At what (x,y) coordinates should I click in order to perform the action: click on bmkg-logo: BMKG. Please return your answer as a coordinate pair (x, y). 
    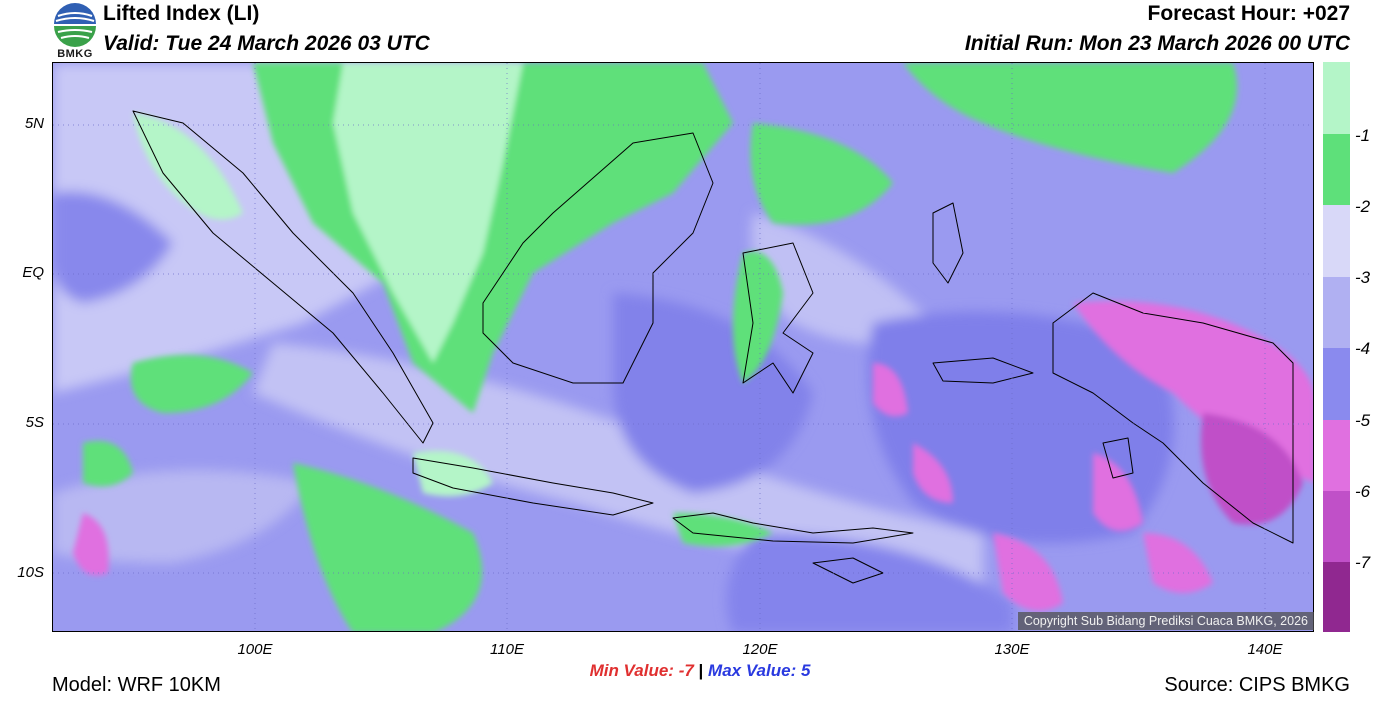
    Looking at the image, I should click on (75, 31).